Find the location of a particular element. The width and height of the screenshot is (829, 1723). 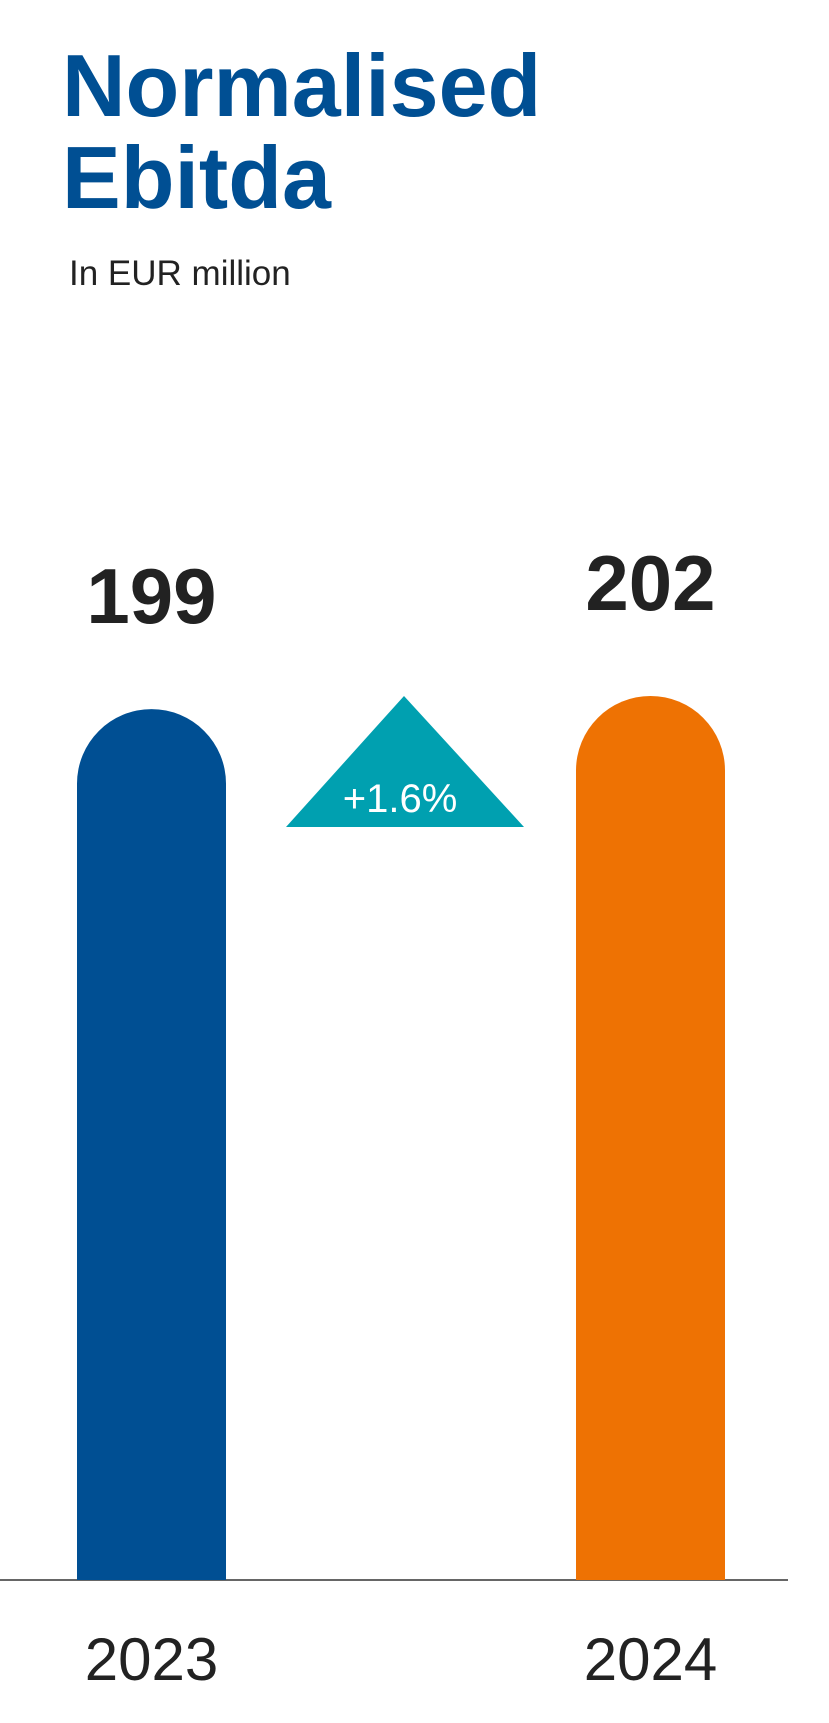

change-label: +1.6% is located at coordinates (400, 799).